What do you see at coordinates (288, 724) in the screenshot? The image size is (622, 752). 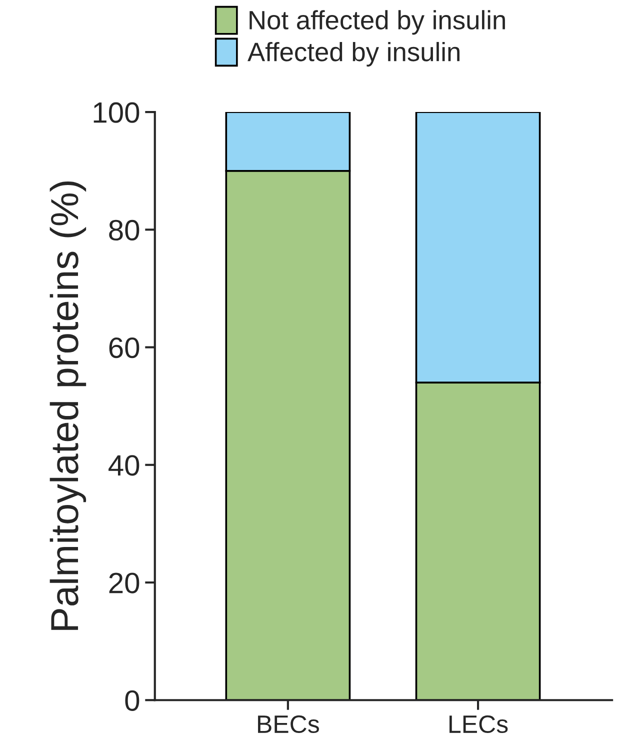 I see `x-tick-label: BECs` at bounding box center [288, 724].